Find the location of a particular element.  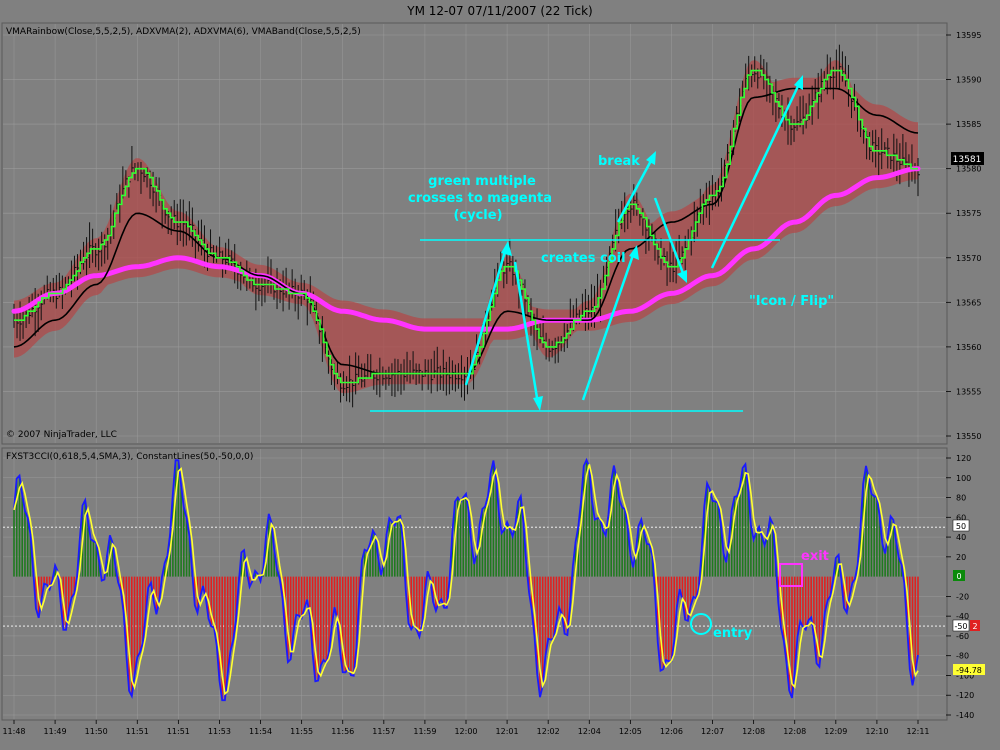

annotation-creates-coil: creates coil is located at coordinates (583, 258).